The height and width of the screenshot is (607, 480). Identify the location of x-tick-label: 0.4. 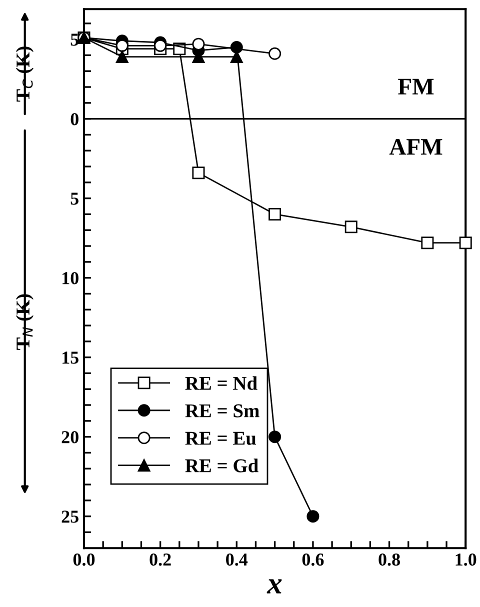
(237, 560).